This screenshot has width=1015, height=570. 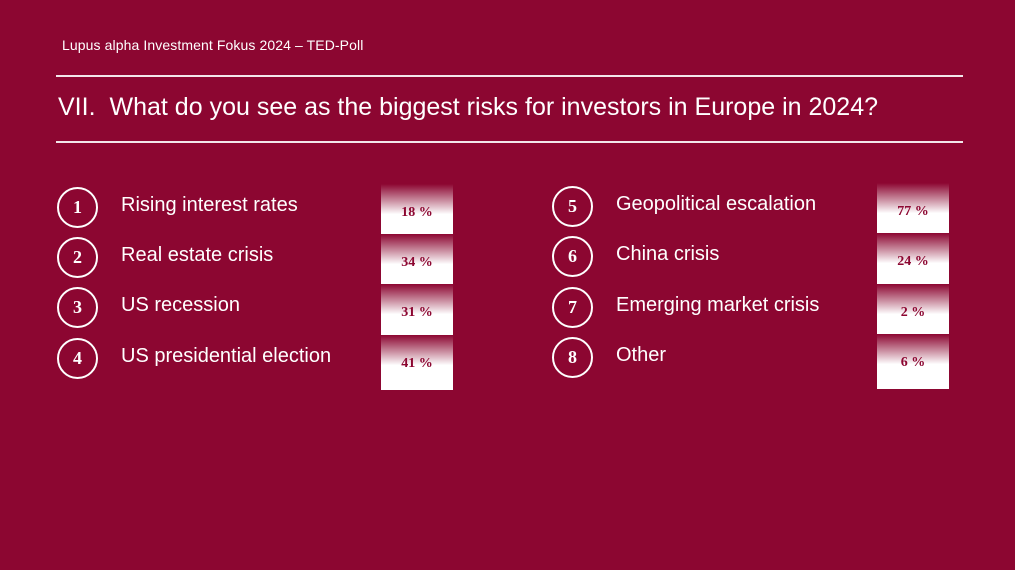 What do you see at coordinates (226, 356) in the screenshot?
I see `answer-label: US presidential election` at bounding box center [226, 356].